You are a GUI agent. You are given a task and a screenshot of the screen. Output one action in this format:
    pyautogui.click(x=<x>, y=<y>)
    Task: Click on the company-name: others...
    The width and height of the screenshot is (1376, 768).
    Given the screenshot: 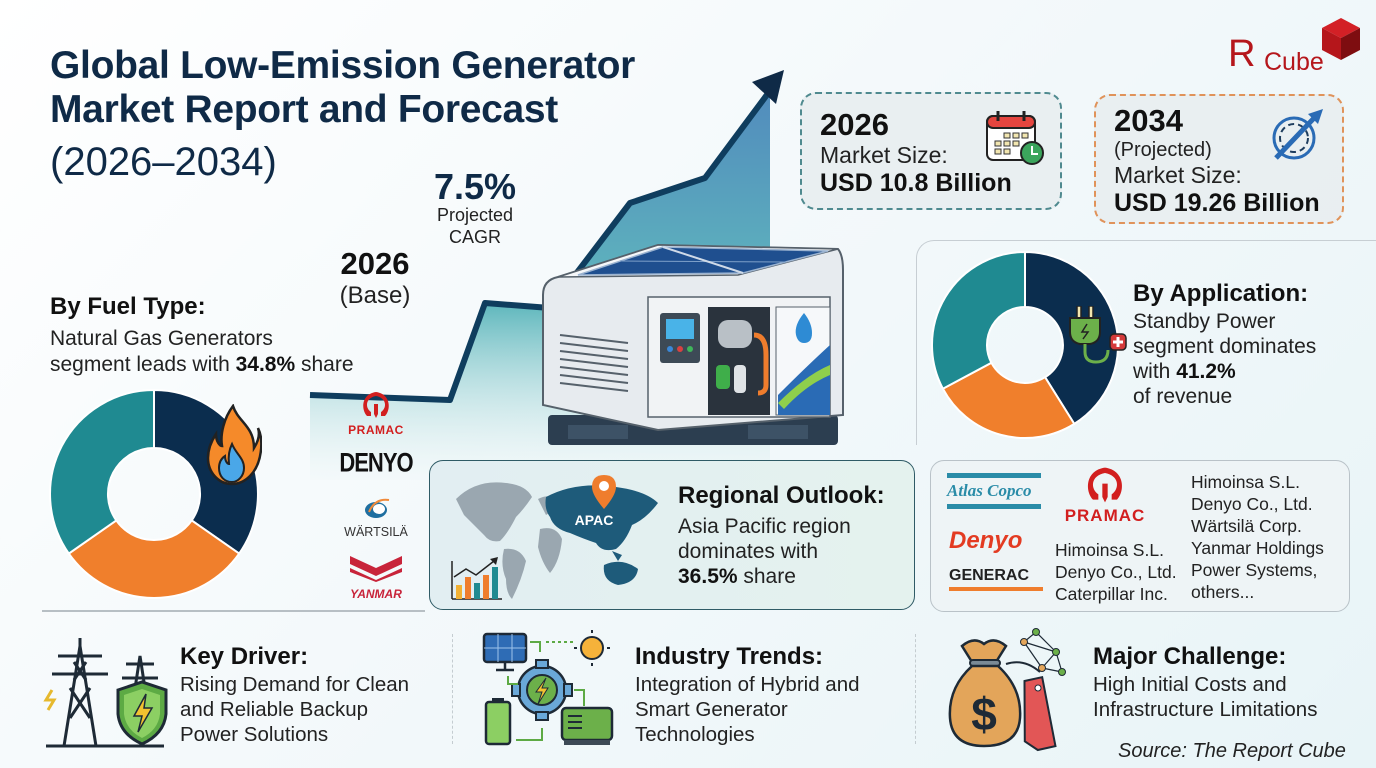 What is the action you would take?
    pyautogui.click(x=1223, y=592)
    